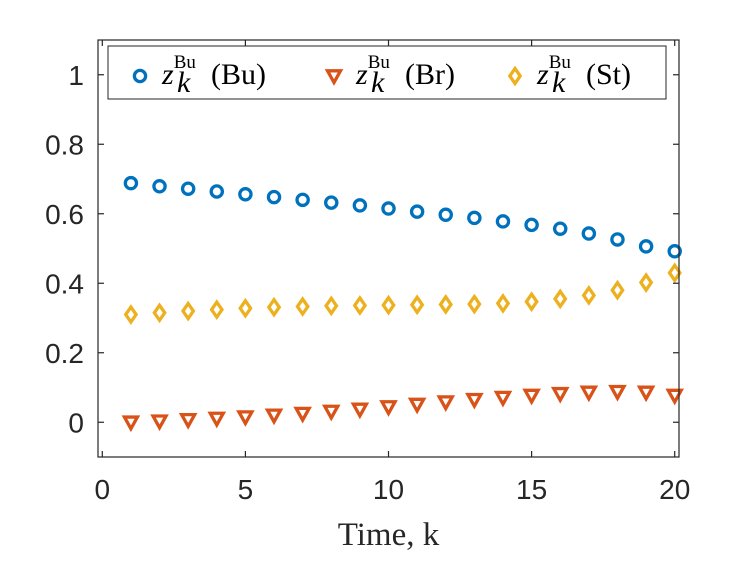  Describe the element at coordinates (388, 489) in the screenshot. I see `x-tick-label: 10` at that location.